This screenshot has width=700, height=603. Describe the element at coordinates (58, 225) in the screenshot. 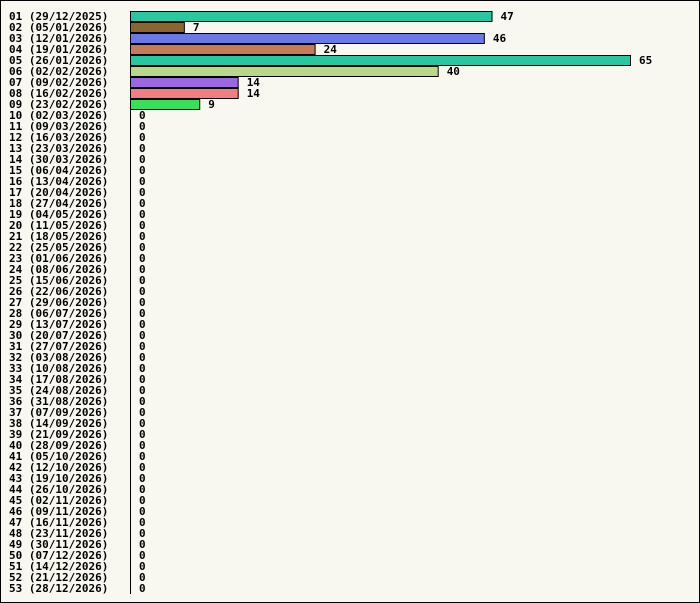

I see `category-label: 20 (11/05/2026)` at that location.